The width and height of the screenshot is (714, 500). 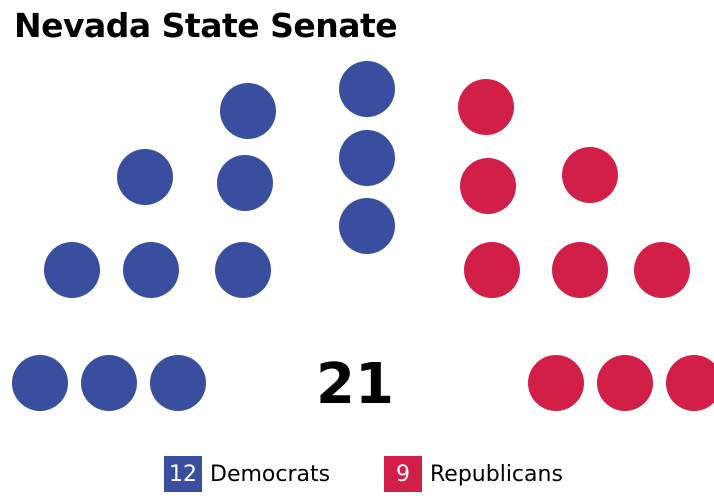 I want to click on republicans-seat-count: 9, so click(x=403, y=474).